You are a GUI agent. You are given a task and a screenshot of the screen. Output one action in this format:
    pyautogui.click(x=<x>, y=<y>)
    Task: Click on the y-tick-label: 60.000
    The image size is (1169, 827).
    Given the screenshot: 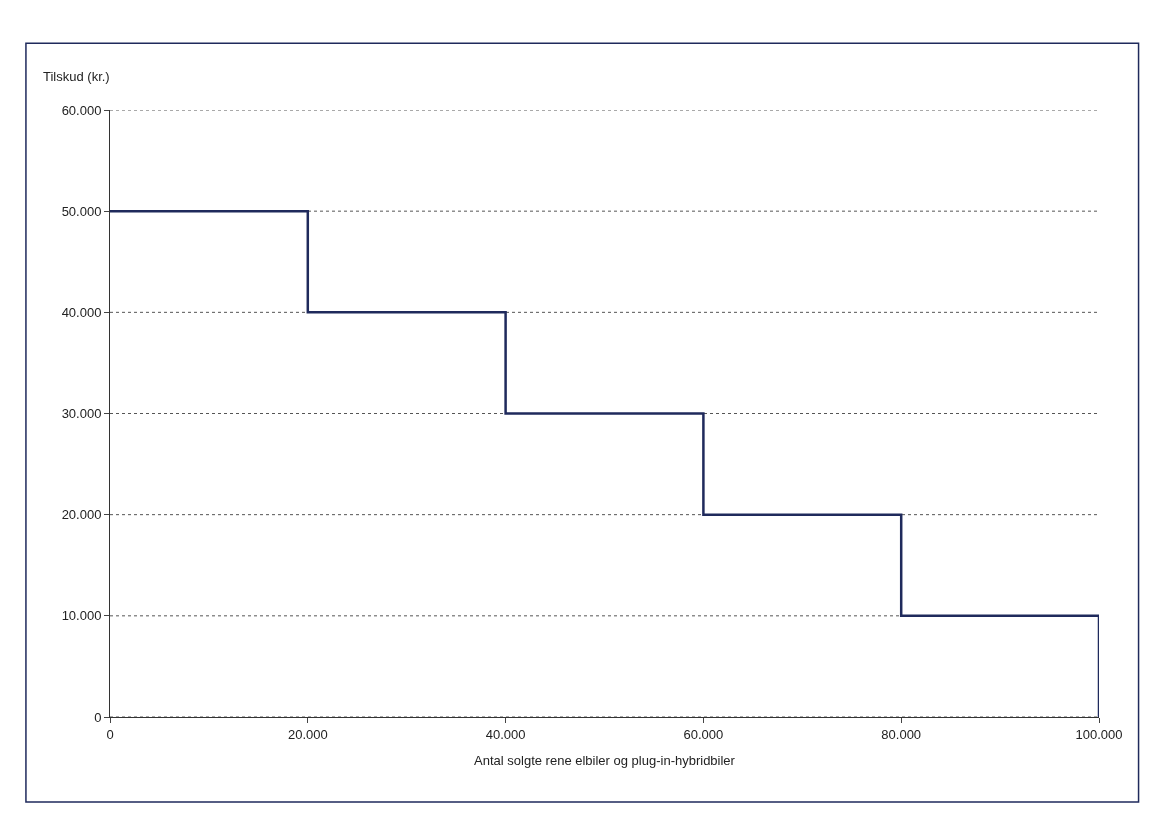 What is the action you would take?
    pyautogui.click(x=81, y=110)
    